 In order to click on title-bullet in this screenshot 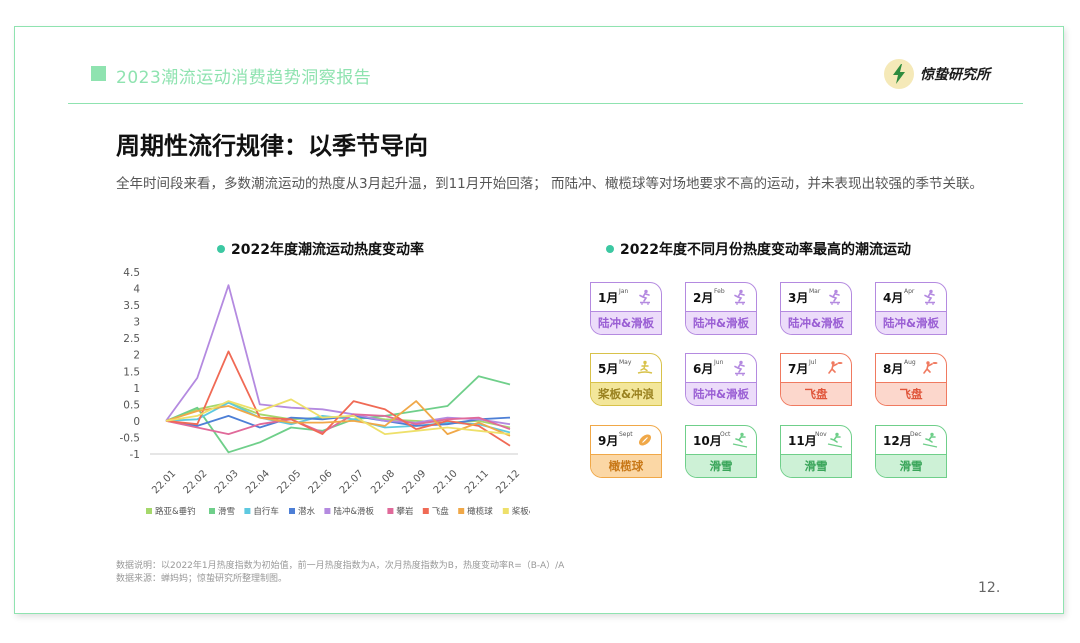, I will do `click(610, 249)`.